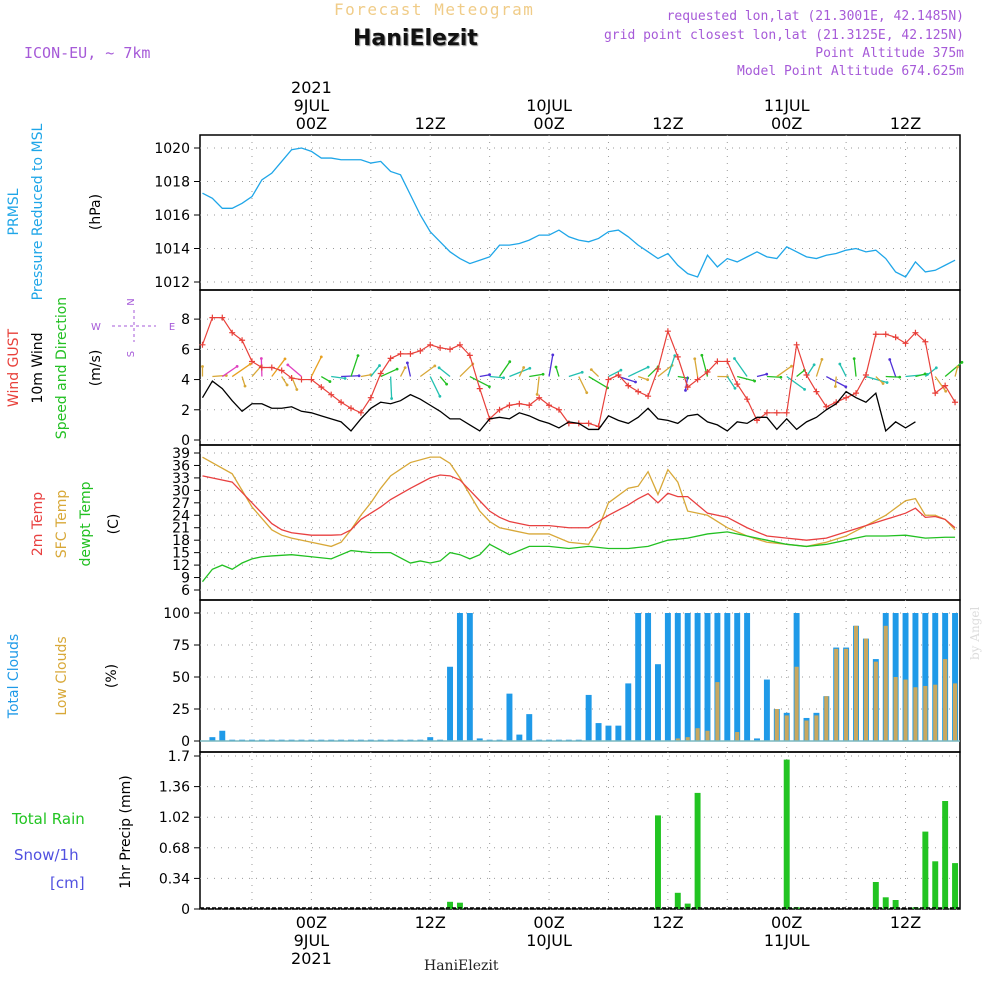  I want to click on wind-axis-label: 10m Wind, so click(38, 367).